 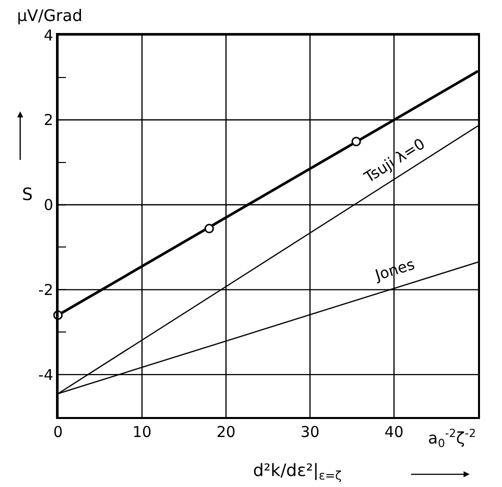 What do you see at coordinates (452, 438) in the screenshot?
I see `text: a$_{0}$$^{-2}$ζ$^{-2}$` at bounding box center [452, 438].